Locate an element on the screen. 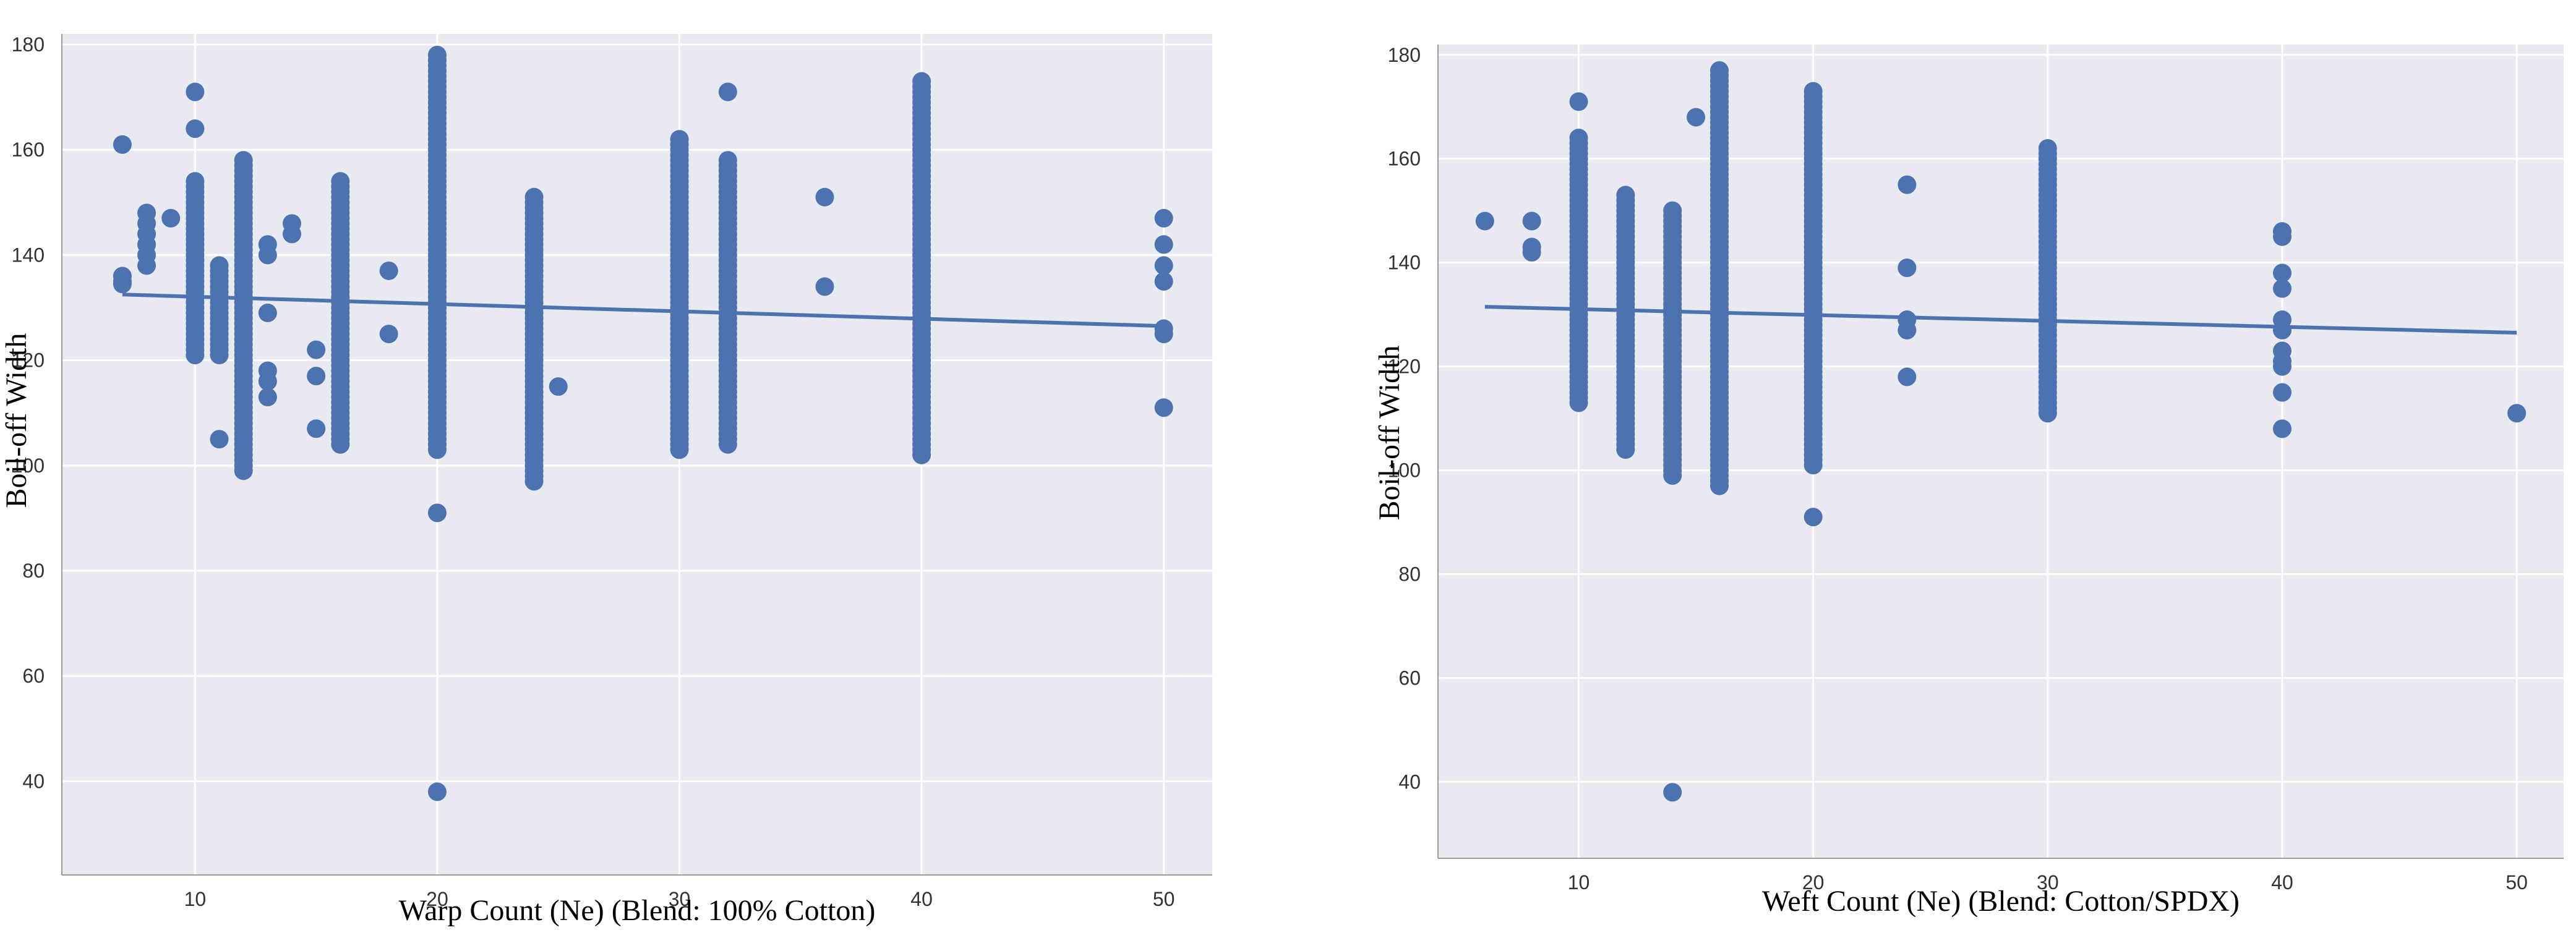 This screenshot has width=2576, height=943. regression-line is located at coordinates (2000, 320).